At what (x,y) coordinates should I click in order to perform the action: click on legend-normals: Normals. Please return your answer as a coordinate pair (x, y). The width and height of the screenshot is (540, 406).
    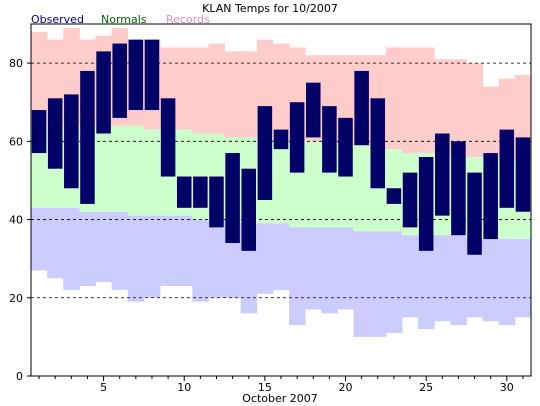
    Looking at the image, I should click on (124, 19).